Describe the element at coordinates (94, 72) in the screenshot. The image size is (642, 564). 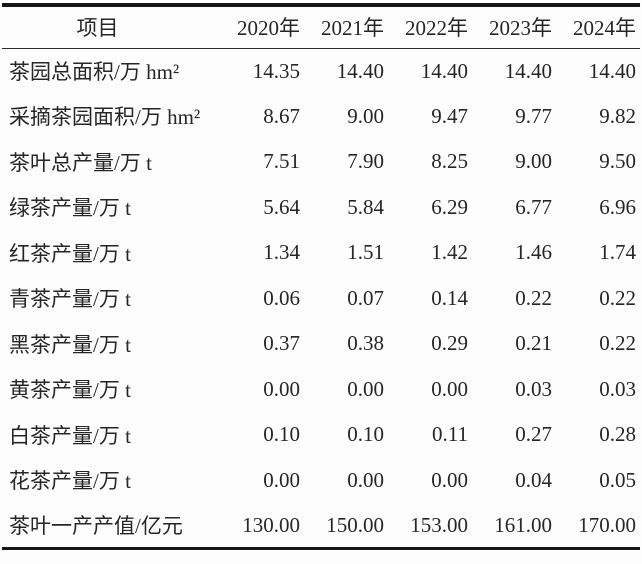
I see `row-label: 茶园总面积/万 hm²` at that location.